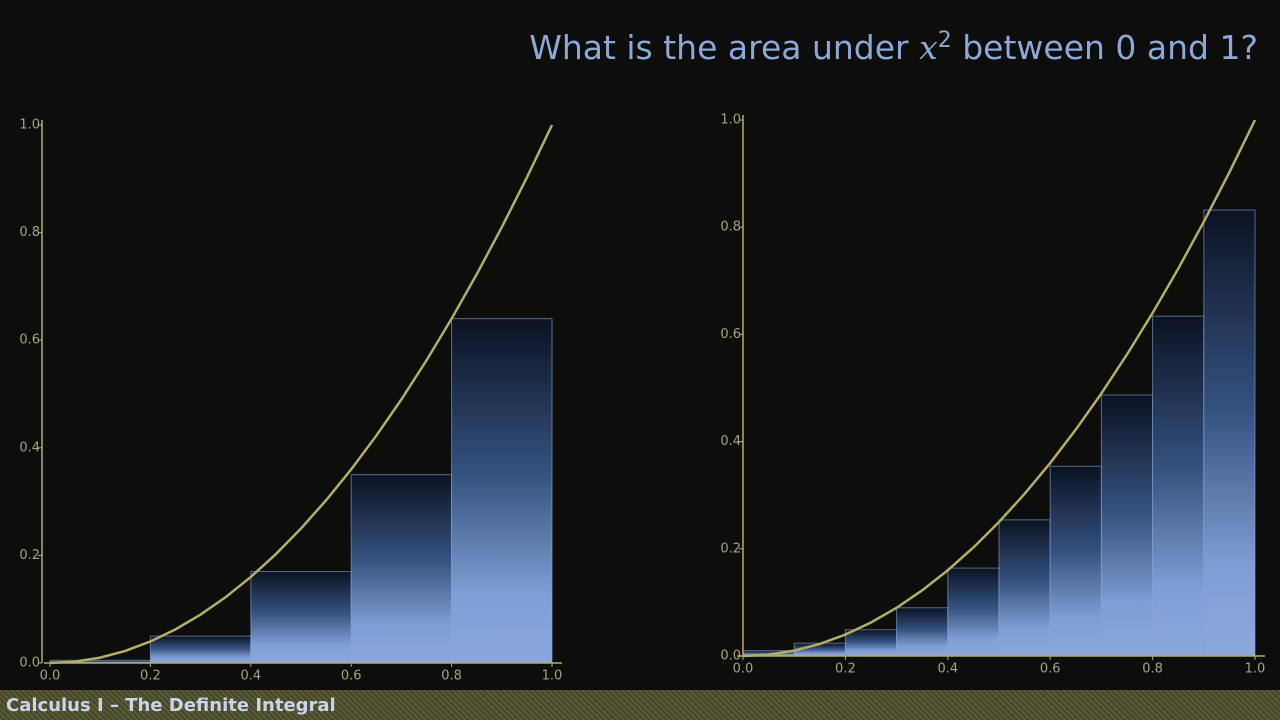 The image size is (1280, 720). What do you see at coordinates (640, 705) in the screenshot?
I see `footer-bar: Calculus I – The Definite Integral` at bounding box center [640, 705].